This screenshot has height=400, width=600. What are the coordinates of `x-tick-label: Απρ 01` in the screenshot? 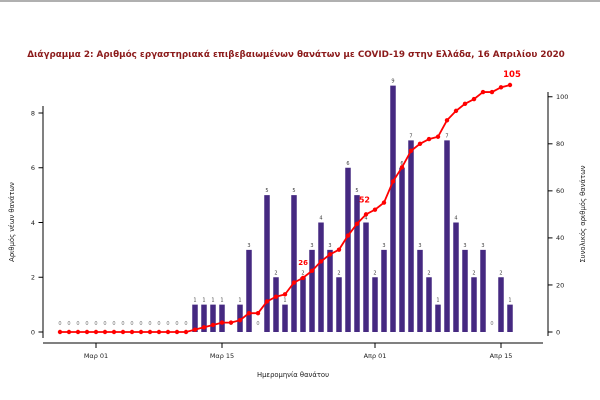 It's located at (375, 356).